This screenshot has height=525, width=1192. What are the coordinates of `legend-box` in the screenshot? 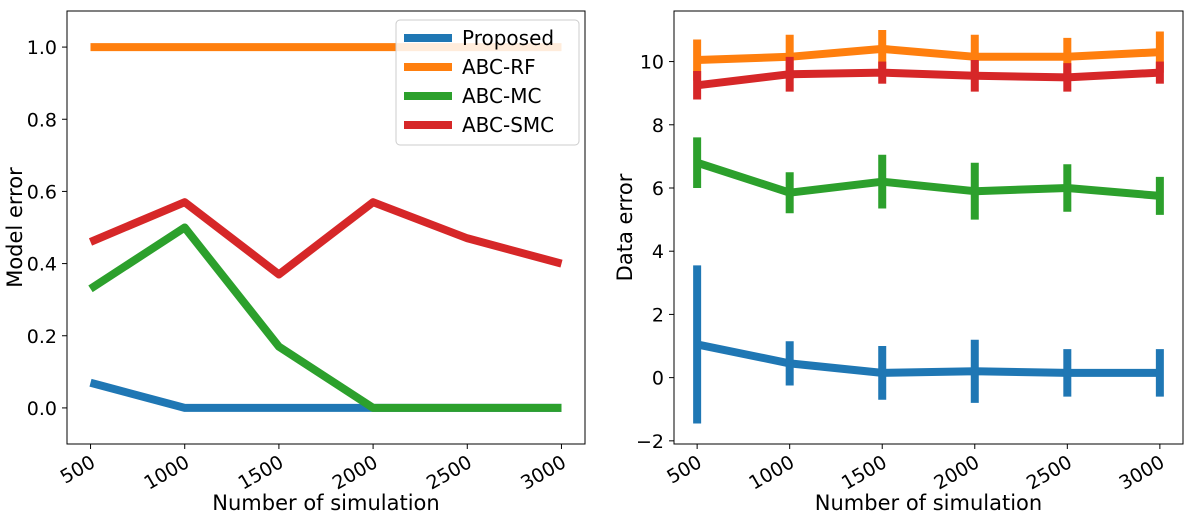 It's located at (487, 82).